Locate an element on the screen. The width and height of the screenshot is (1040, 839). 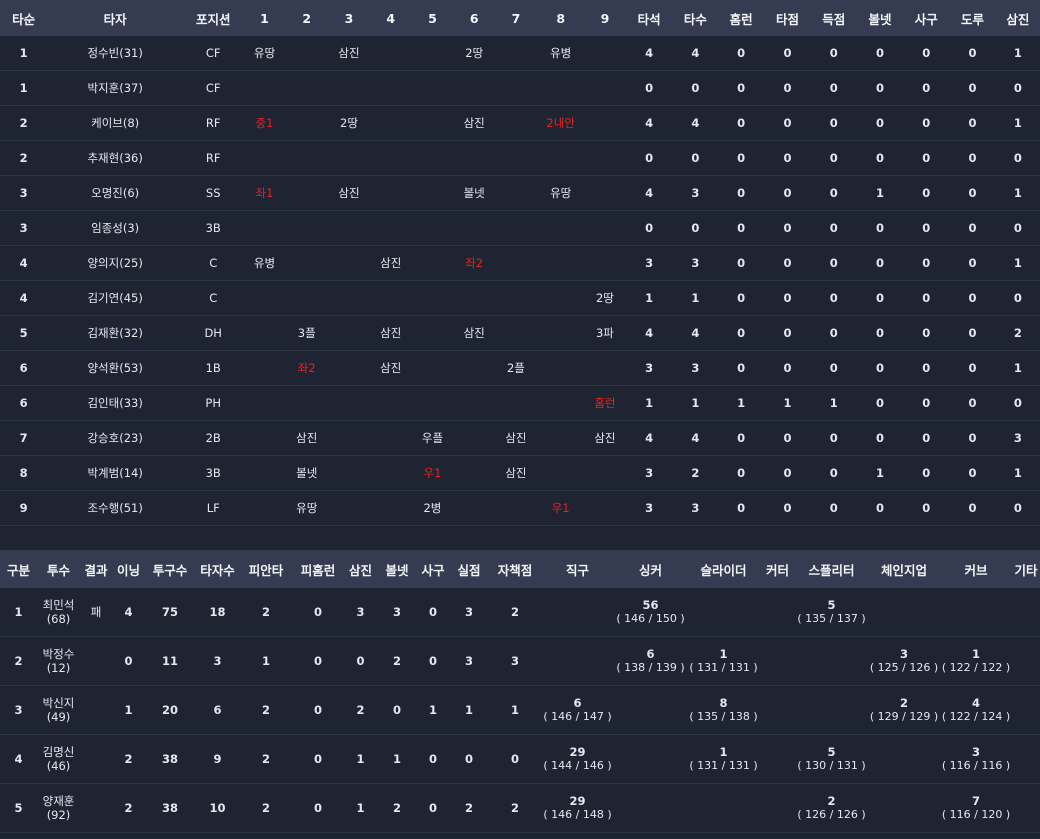
batter-name: 김인태(33) is located at coordinates (115, 403).